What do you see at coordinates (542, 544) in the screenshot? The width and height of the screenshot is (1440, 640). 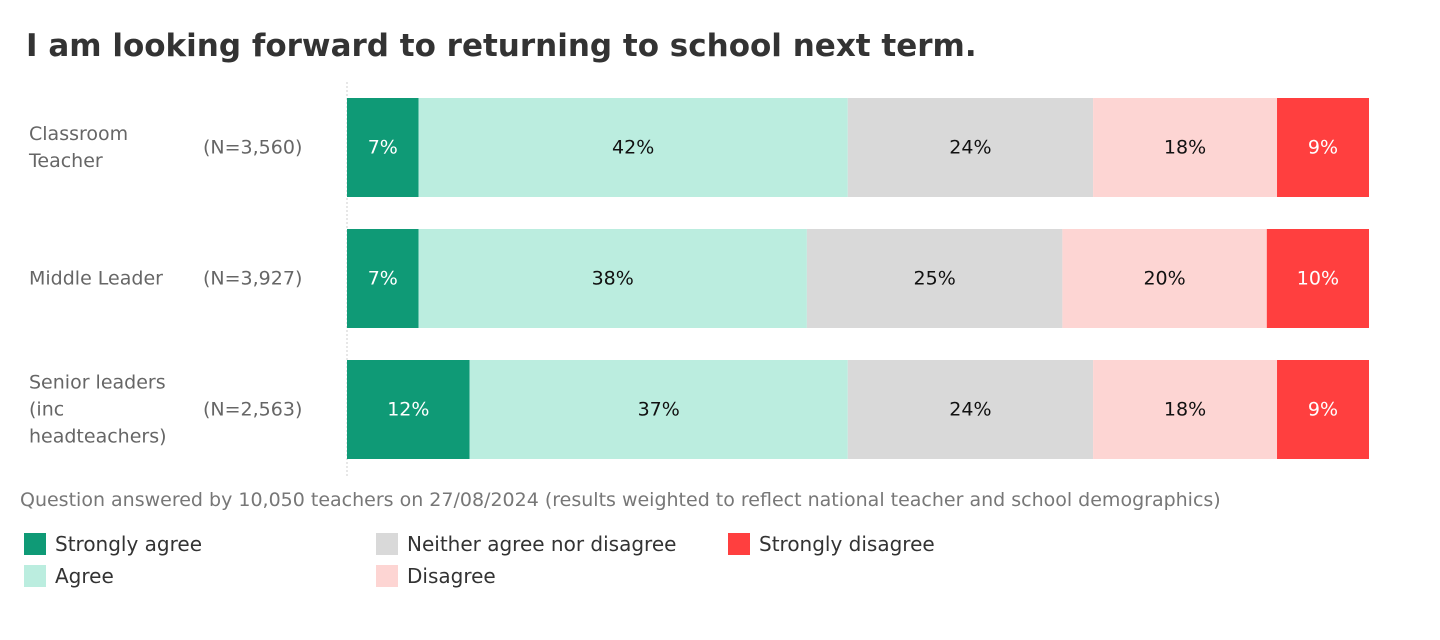 I see `legend-label: Neither agree nor disagree` at bounding box center [542, 544].